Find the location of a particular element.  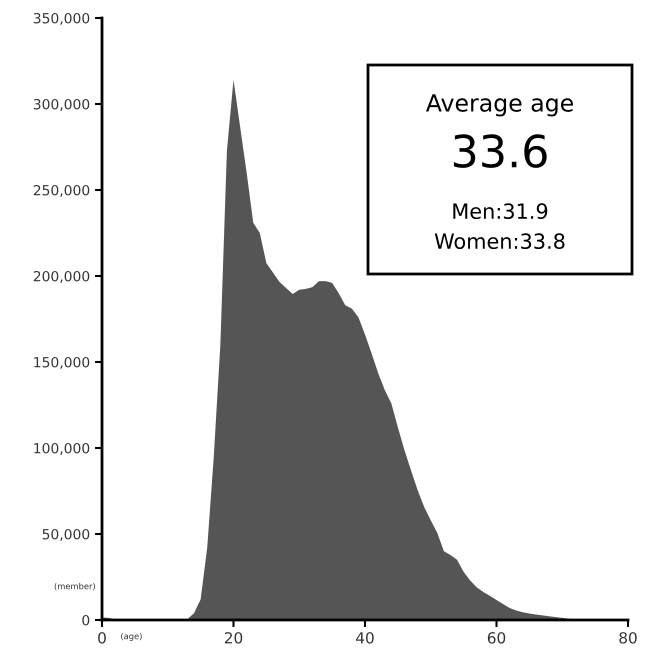

y-tick-label: 350,000 is located at coordinates (62, 18).